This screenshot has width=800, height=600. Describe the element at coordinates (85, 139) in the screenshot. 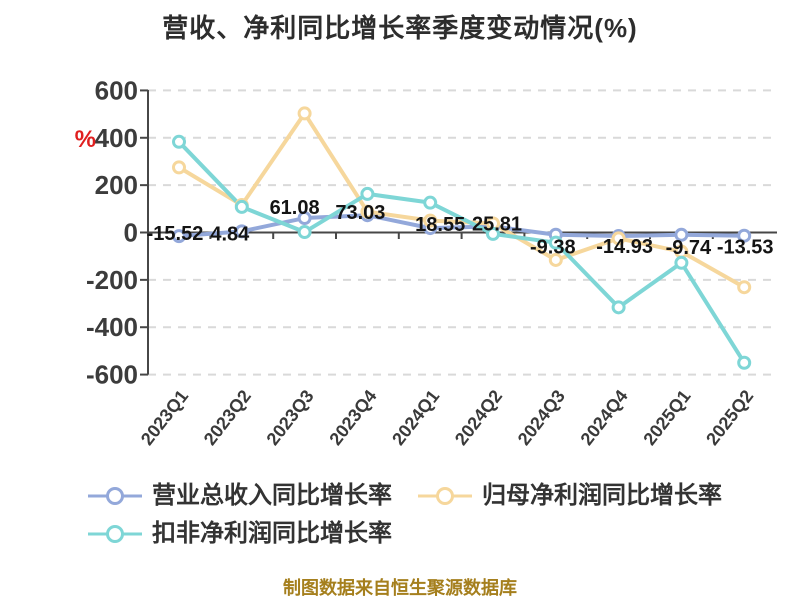

I see `y-axis-unit-label: %` at that location.